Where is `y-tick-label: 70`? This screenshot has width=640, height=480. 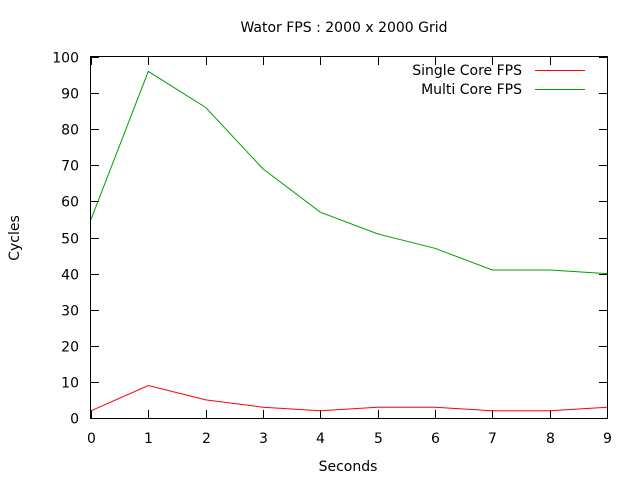
y-tick-label: 70 is located at coordinates (70, 167).